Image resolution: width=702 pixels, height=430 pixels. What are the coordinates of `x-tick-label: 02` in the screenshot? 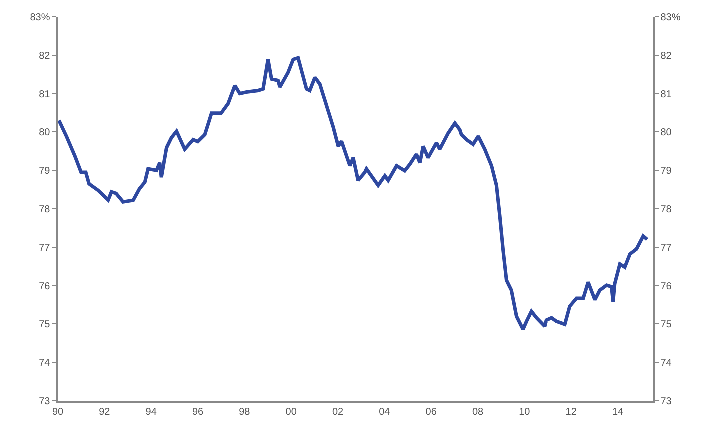 It's located at (338, 412).